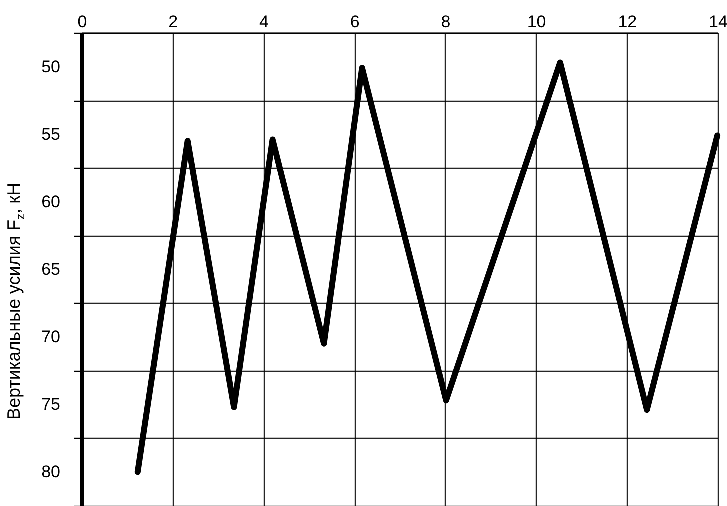 The height and width of the screenshot is (506, 727). Describe the element at coordinates (83, 22) in the screenshot. I see `x-tick-label: 0` at that location.